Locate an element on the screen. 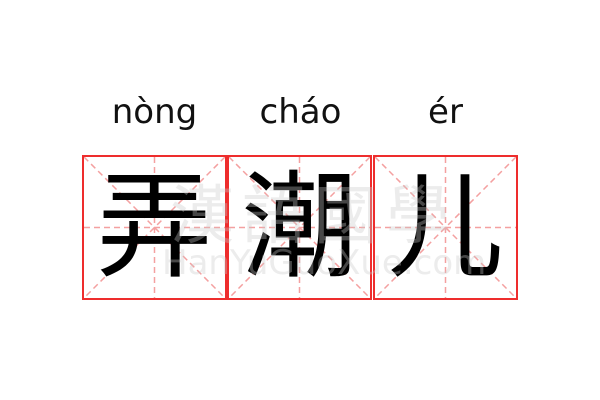 The width and height of the screenshot is (600, 400). character-cell-3: 儿 is located at coordinates (445, 227).